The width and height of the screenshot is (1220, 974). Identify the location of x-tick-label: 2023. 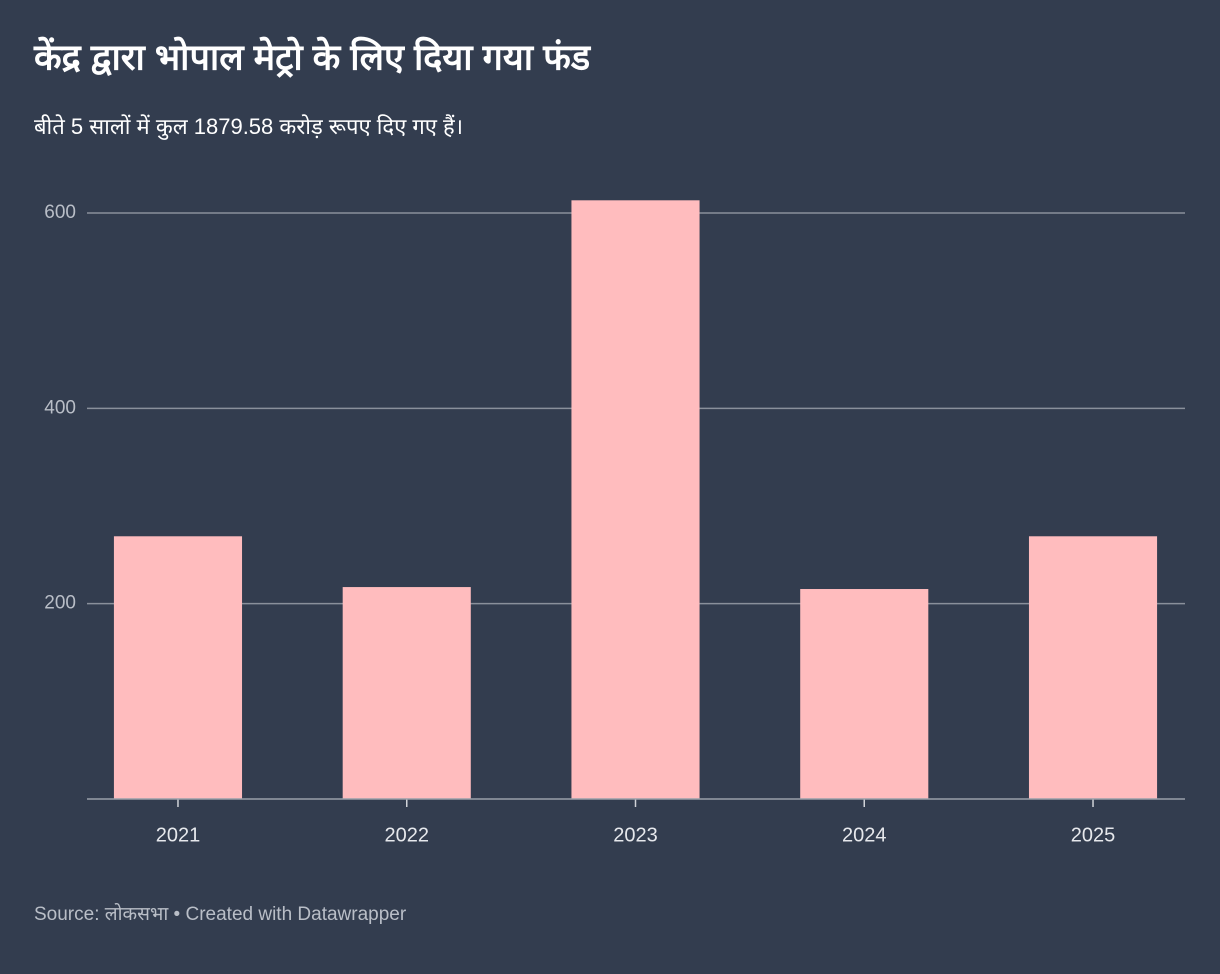
(635, 835).